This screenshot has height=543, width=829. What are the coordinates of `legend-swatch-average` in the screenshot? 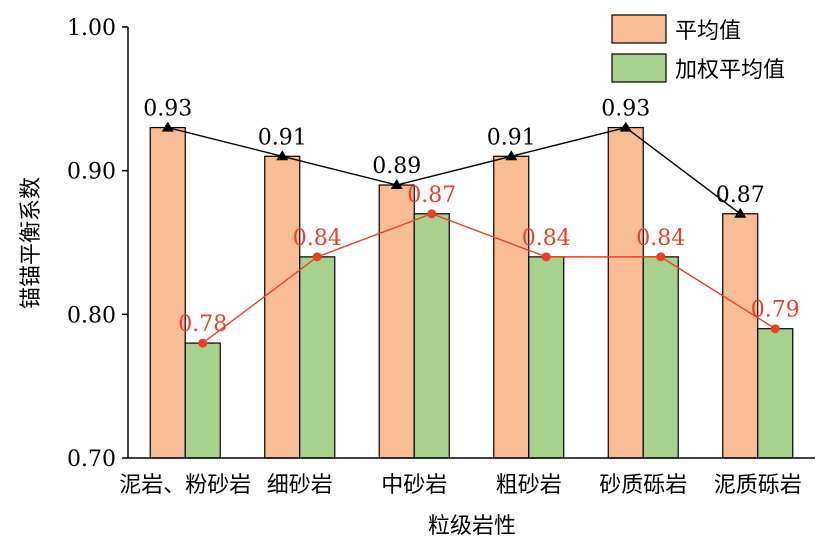 It's located at (639, 29).